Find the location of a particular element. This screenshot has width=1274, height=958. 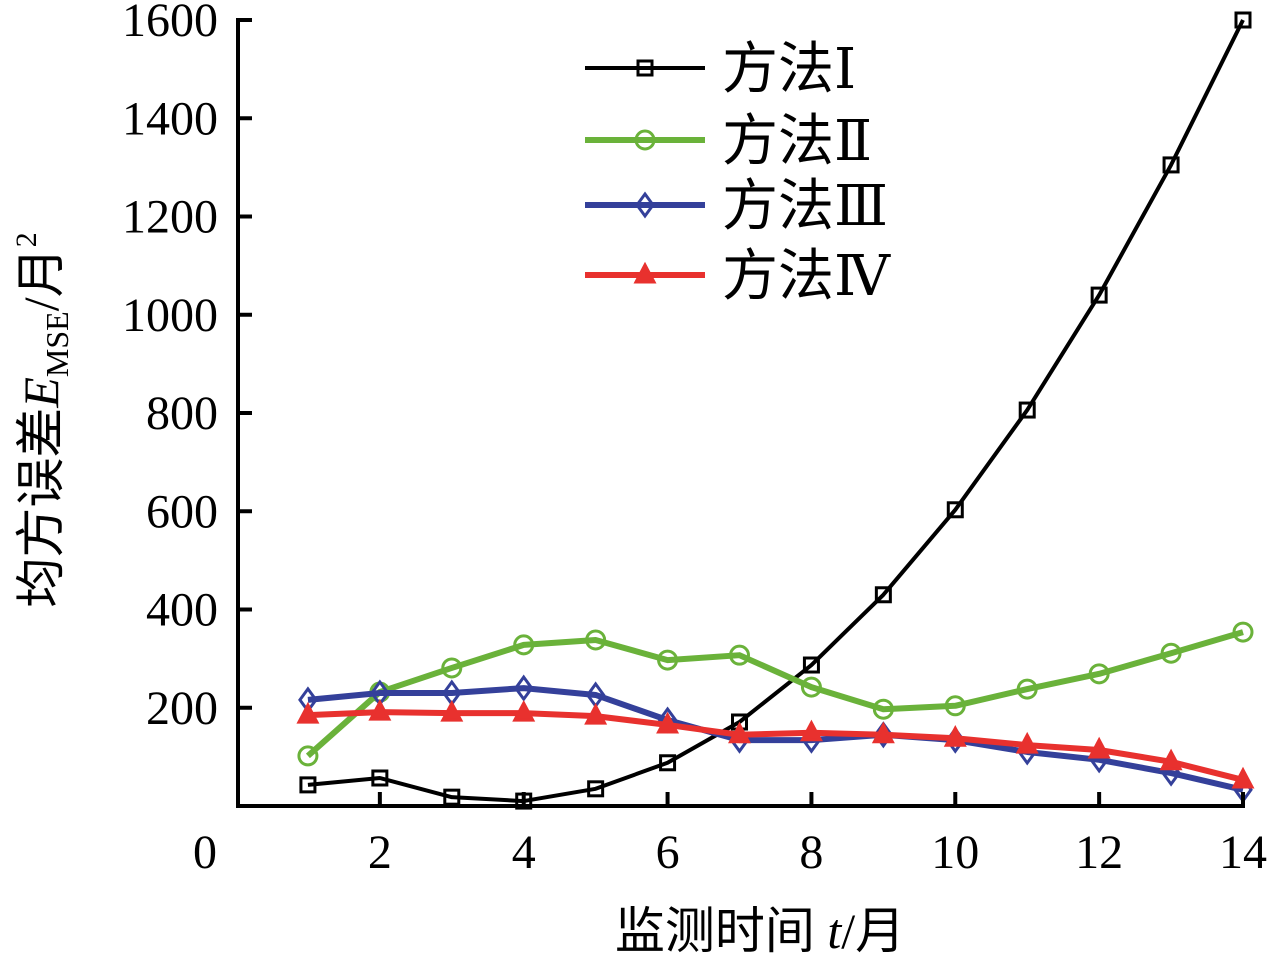

legend-item: 方法Ⅰ is located at coordinates (720, 70).